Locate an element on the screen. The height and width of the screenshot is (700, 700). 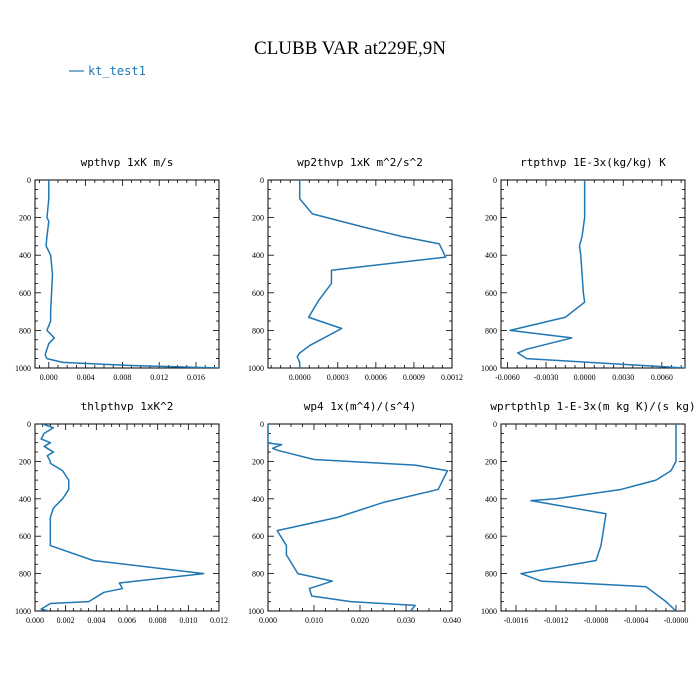
subplot-title: thlpthvp 1xK^2 is located at coordinates (127, 406).